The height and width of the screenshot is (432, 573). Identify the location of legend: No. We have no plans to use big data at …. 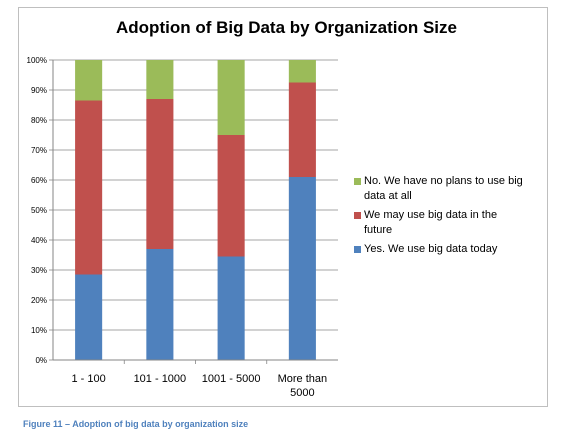
(439, 217).